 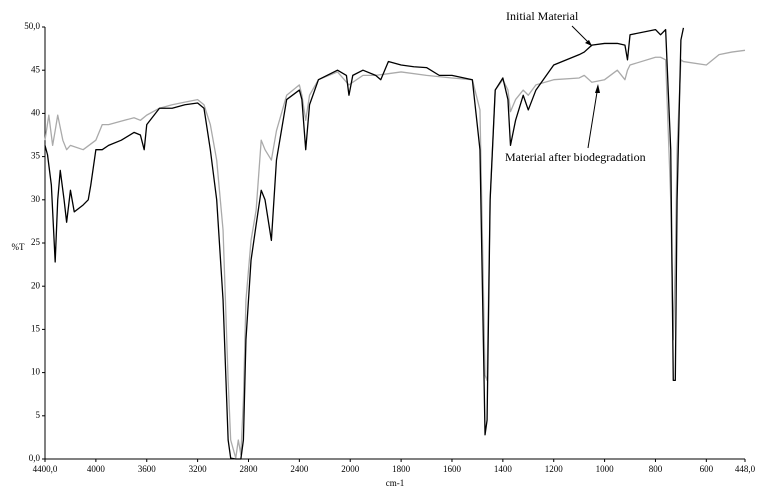 I want to click on y-tick-label: 20, so click(x=36, y=285).